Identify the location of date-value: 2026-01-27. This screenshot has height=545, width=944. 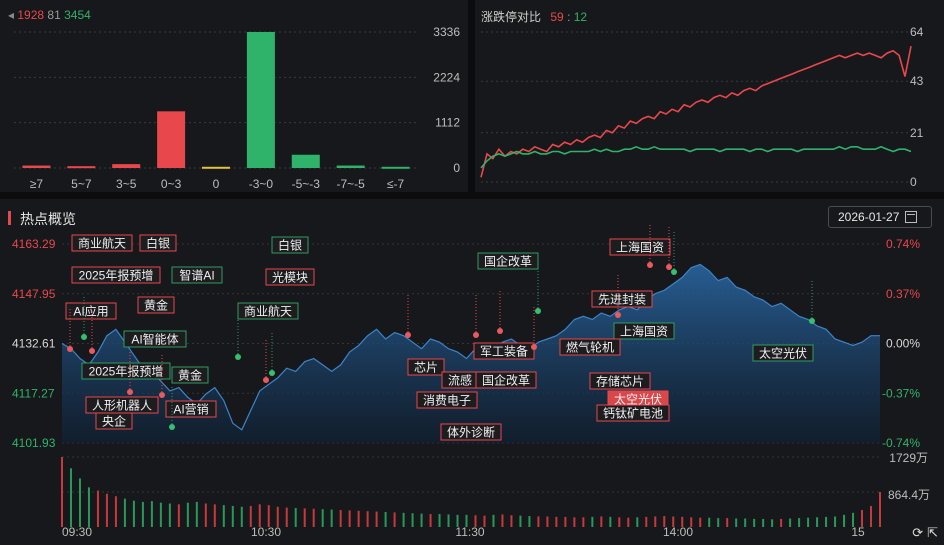
(869, 217).